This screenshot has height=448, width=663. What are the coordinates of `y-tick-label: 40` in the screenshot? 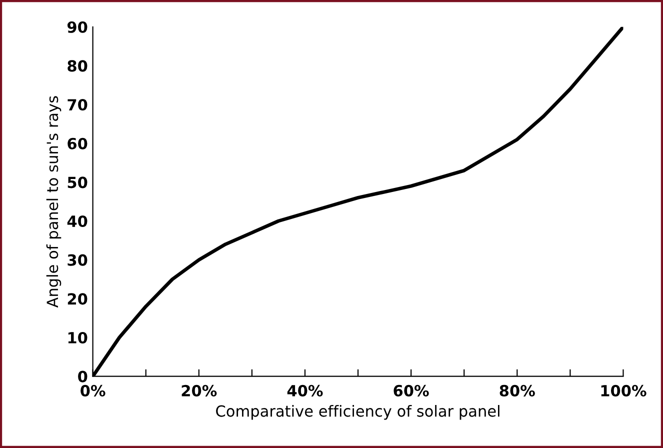 It's located at (77, 221).